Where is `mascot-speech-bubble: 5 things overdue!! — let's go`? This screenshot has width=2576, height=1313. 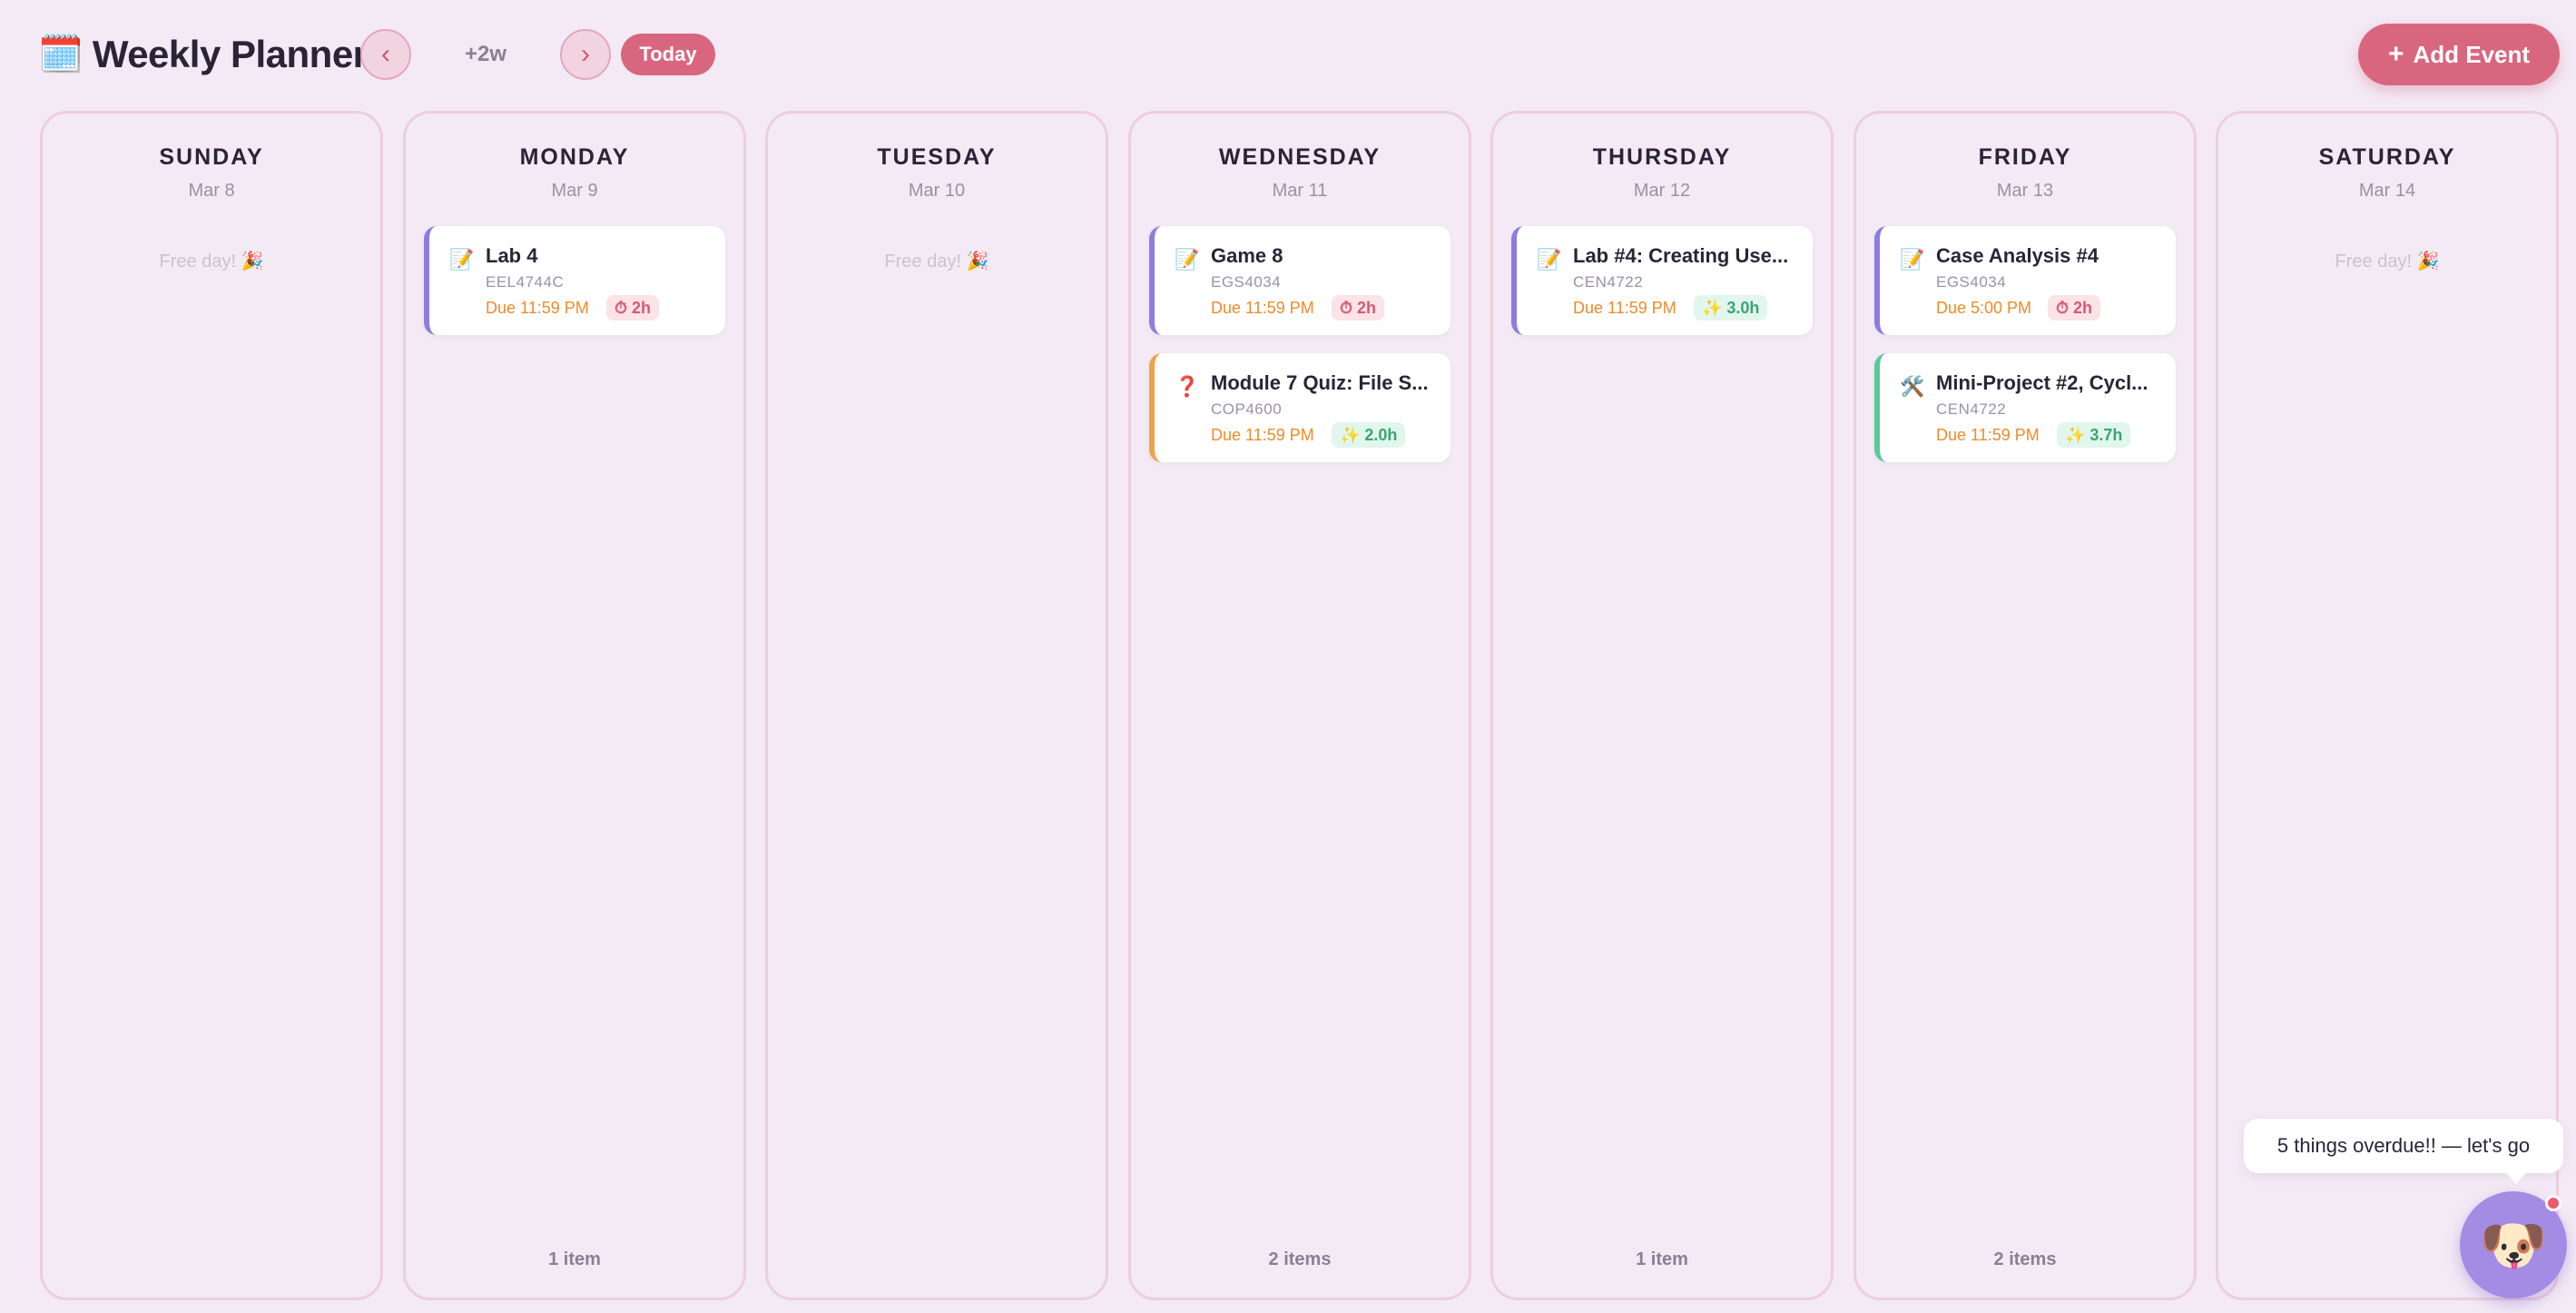 mascot-speech-bubble: 5 things overdue!! — let's go is located at coordinates (2403, 1146).